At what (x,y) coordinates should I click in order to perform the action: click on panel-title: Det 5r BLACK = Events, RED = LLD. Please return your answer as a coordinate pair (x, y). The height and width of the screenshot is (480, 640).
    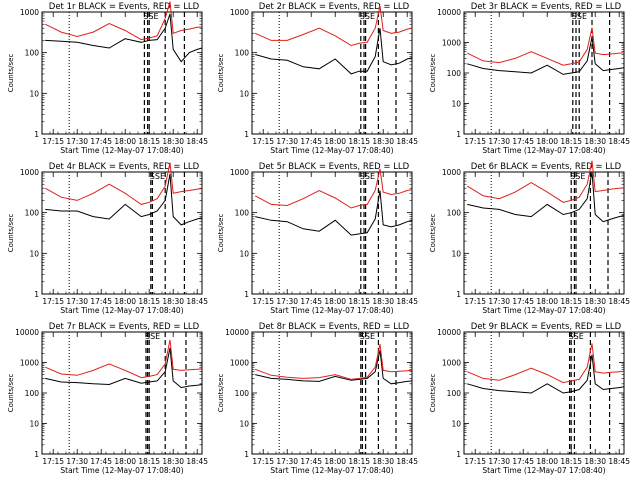
    Looking at the image, I should click on (334, 167).